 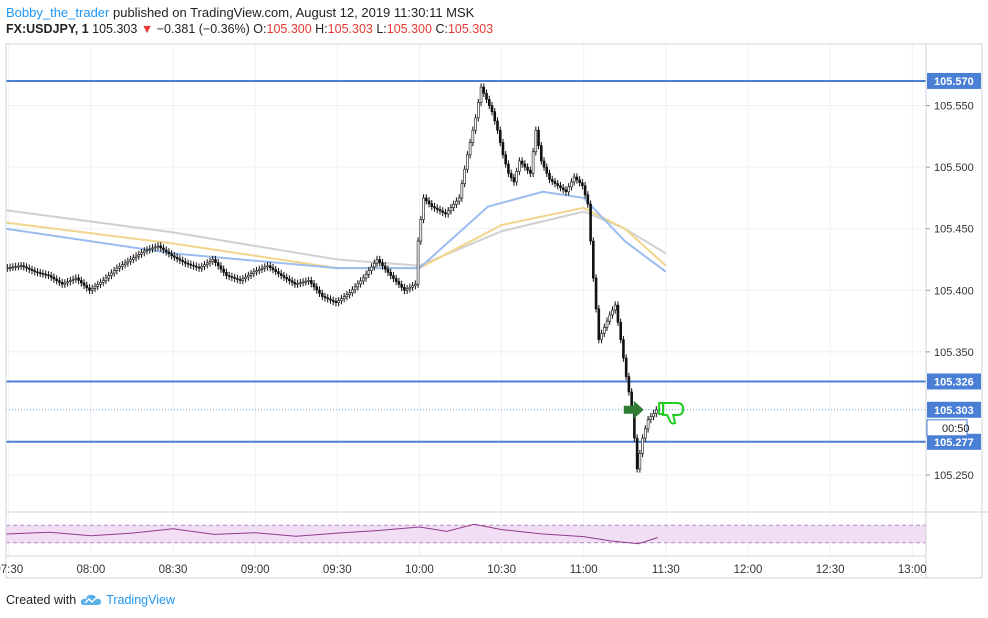 I want to click on last-price: 105.303, so click(x=115, y=29).